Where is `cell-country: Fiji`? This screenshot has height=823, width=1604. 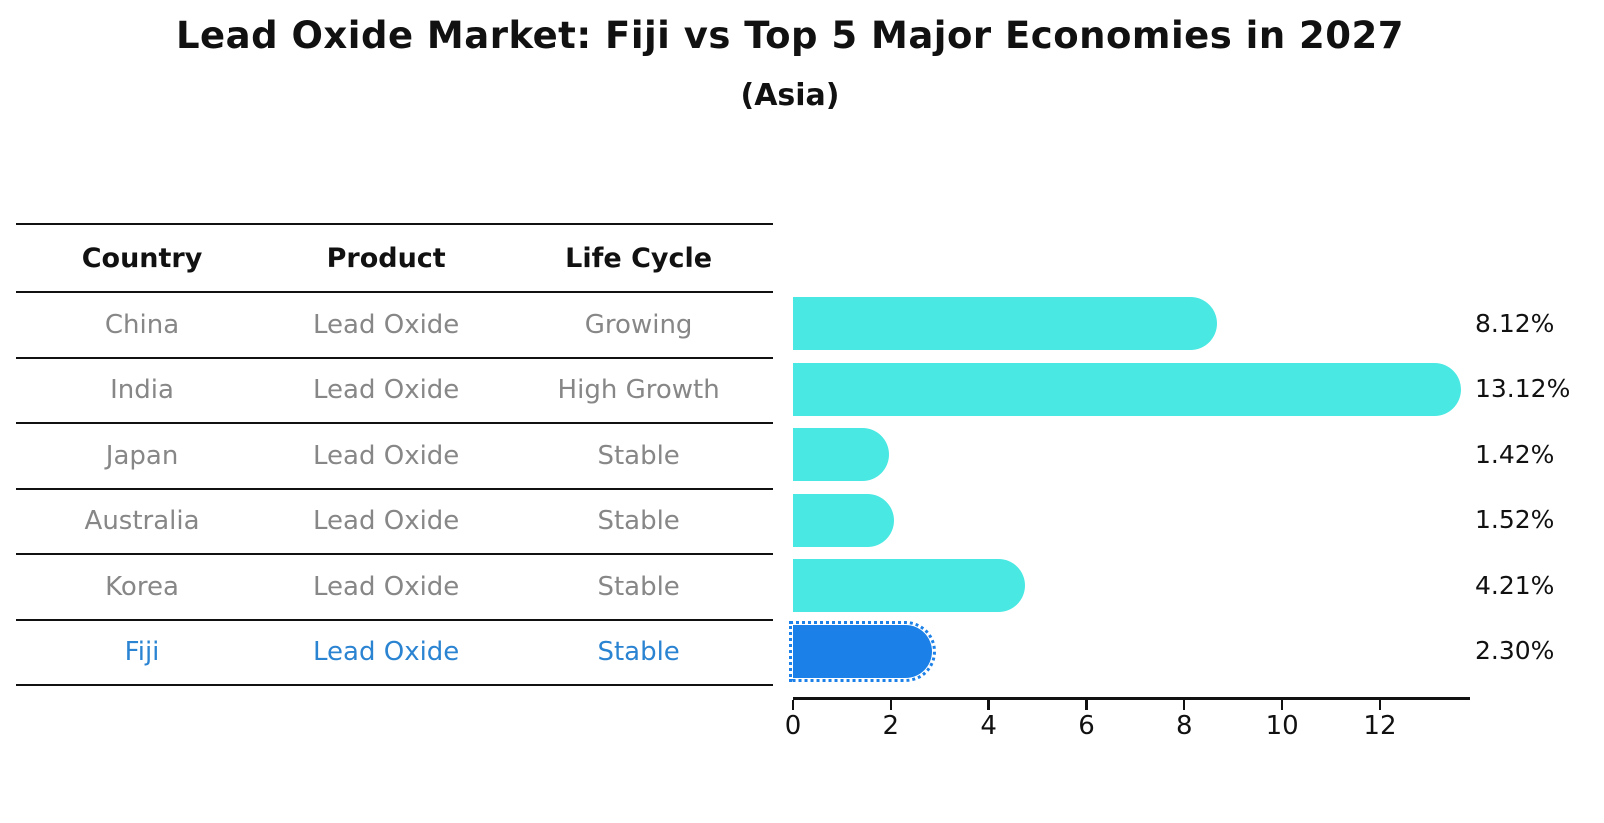
cell-country: Fiji is located at coordinates (142, 652).